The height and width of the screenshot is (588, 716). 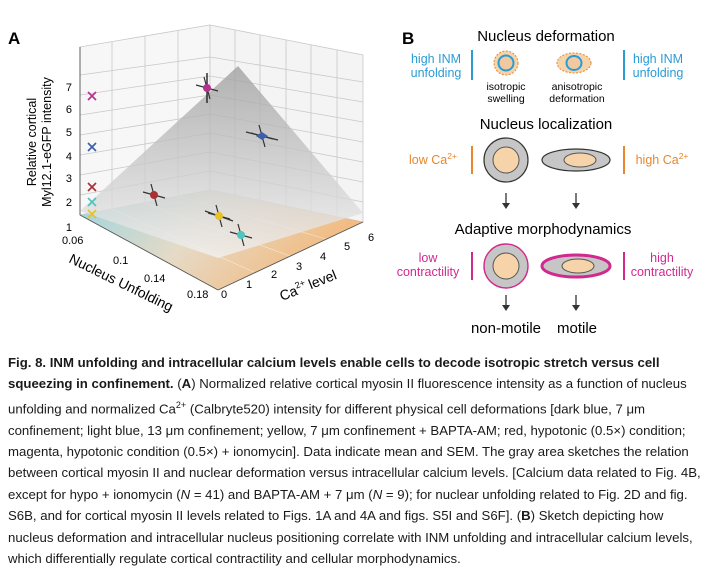 What do you see at coordinates (506, 99) in the screenshot?
I see `isotropic-label-2: swelling` at bounding box center [506, 99].